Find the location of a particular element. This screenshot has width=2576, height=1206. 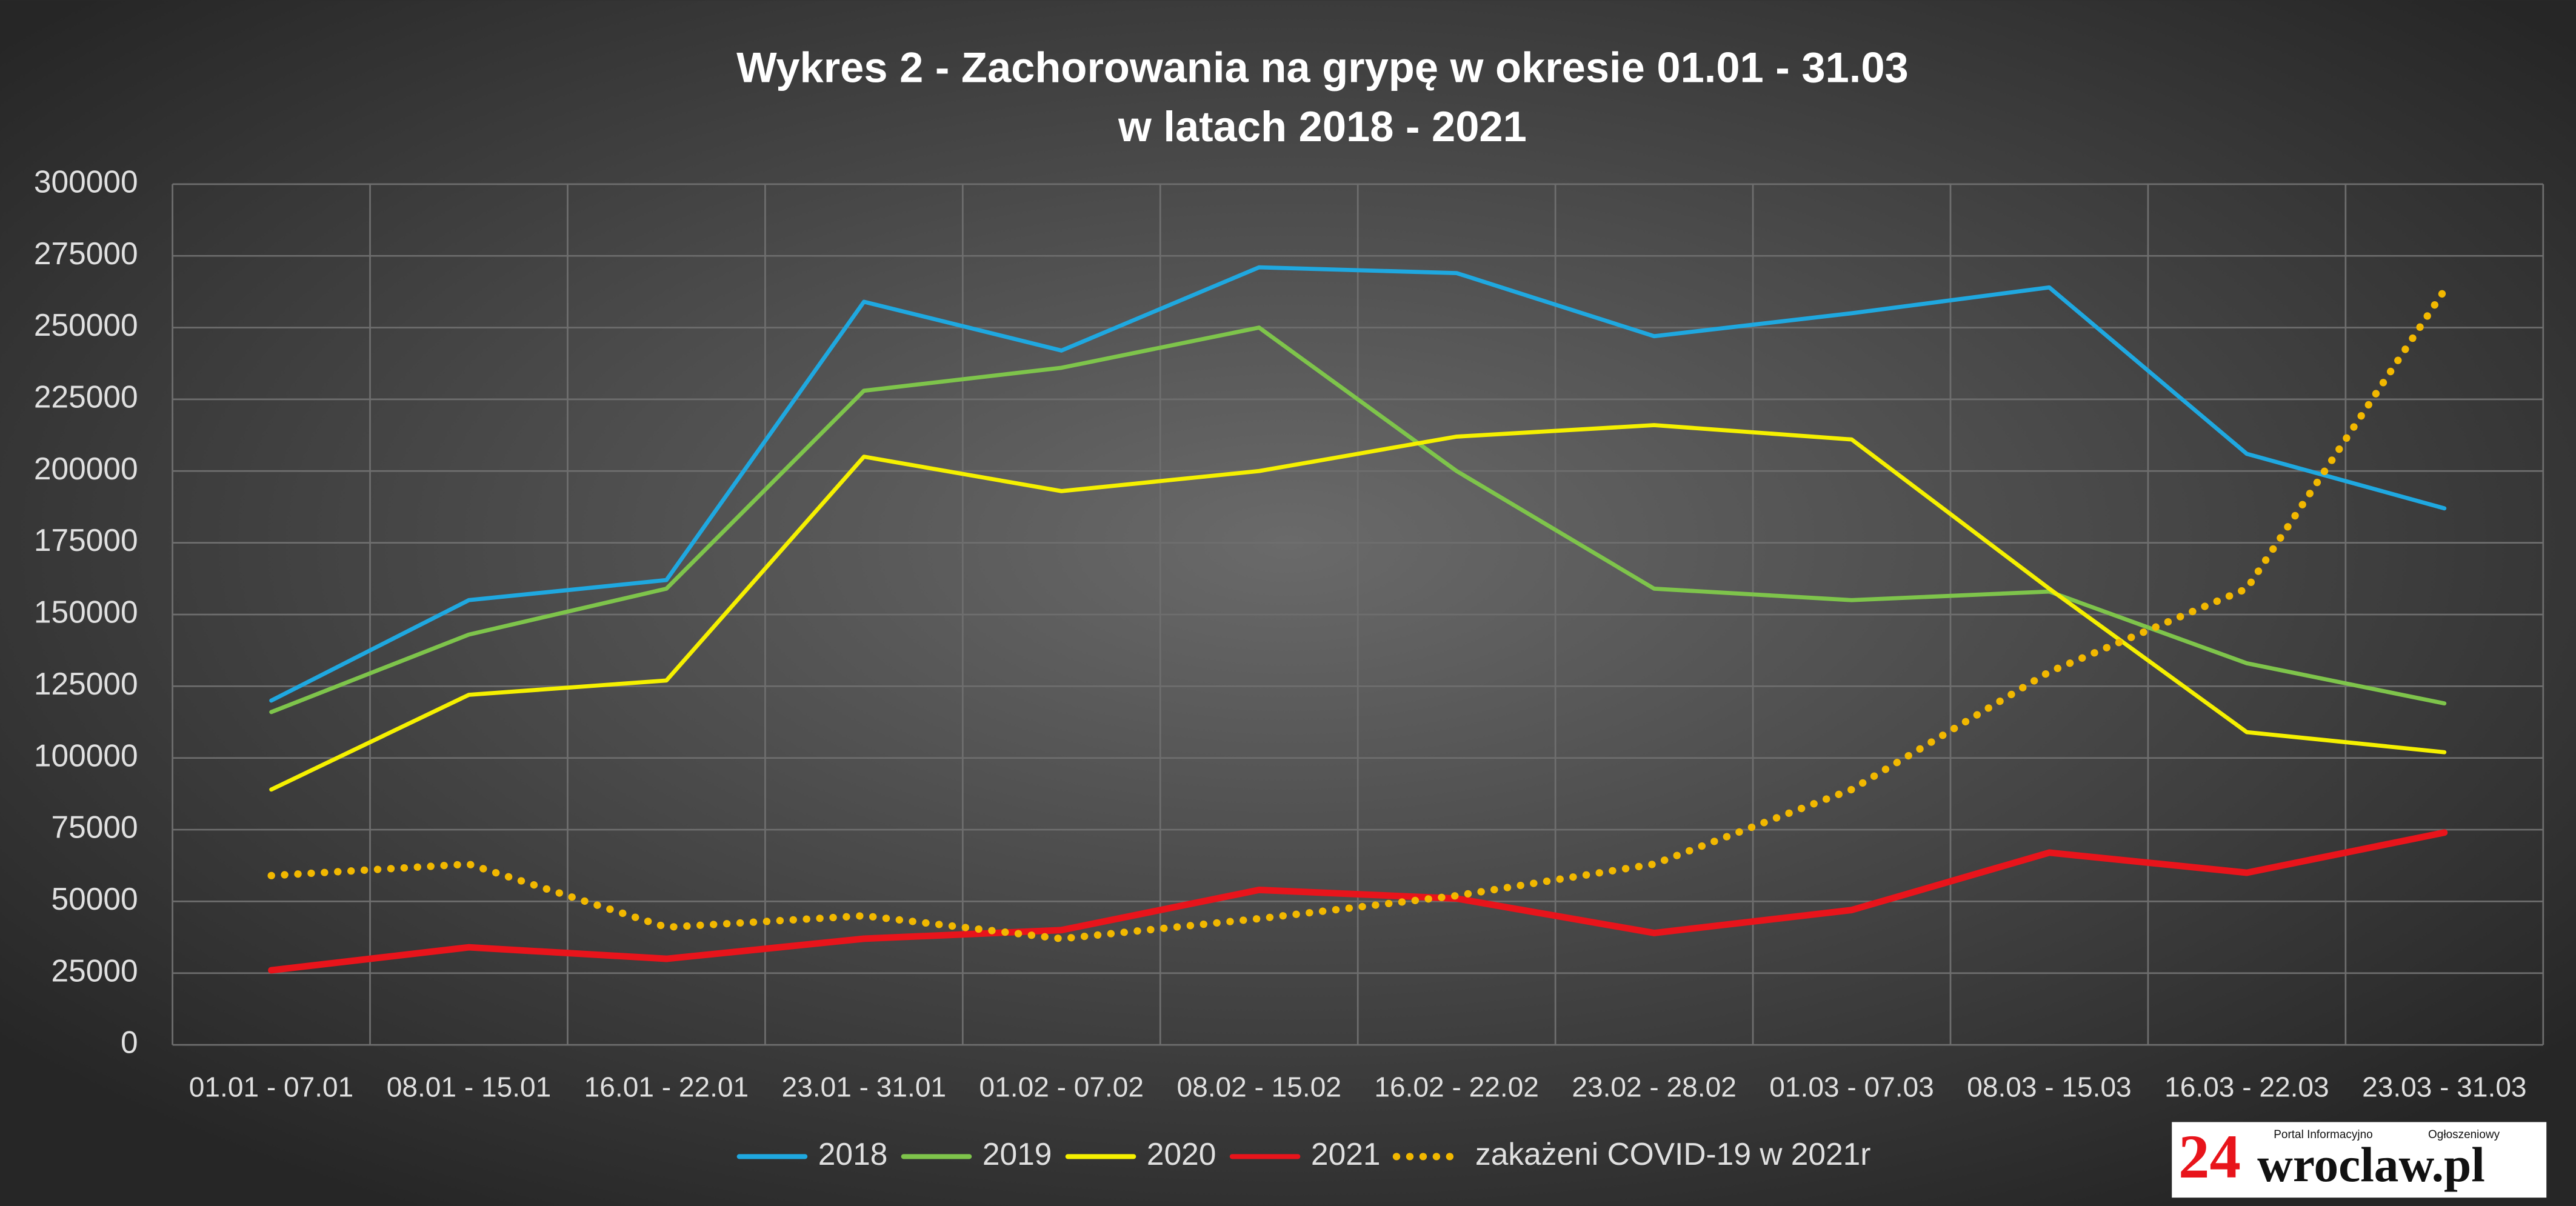

y-tick-label: 50000 is located at coordinates (95, 898).